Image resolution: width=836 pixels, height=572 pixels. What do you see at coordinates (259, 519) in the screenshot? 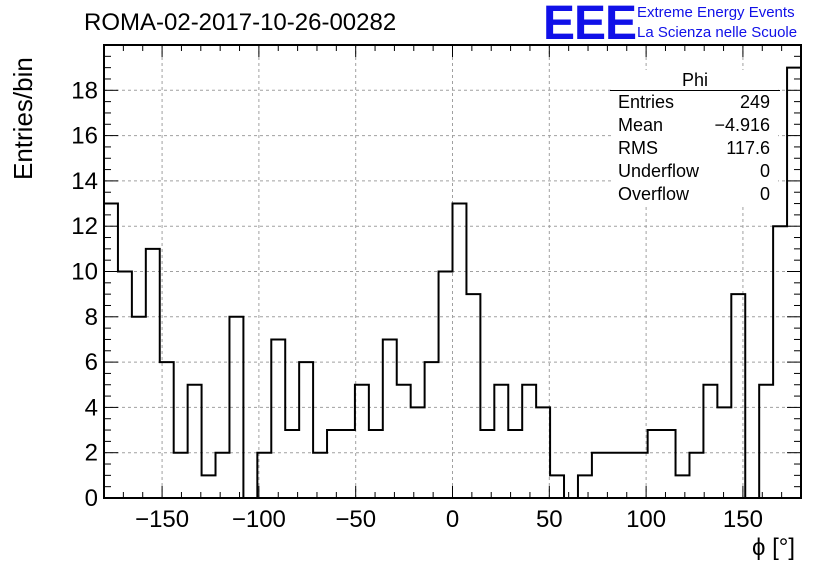
I see `x-tick-label: −100` at bounding box center [259, 519].